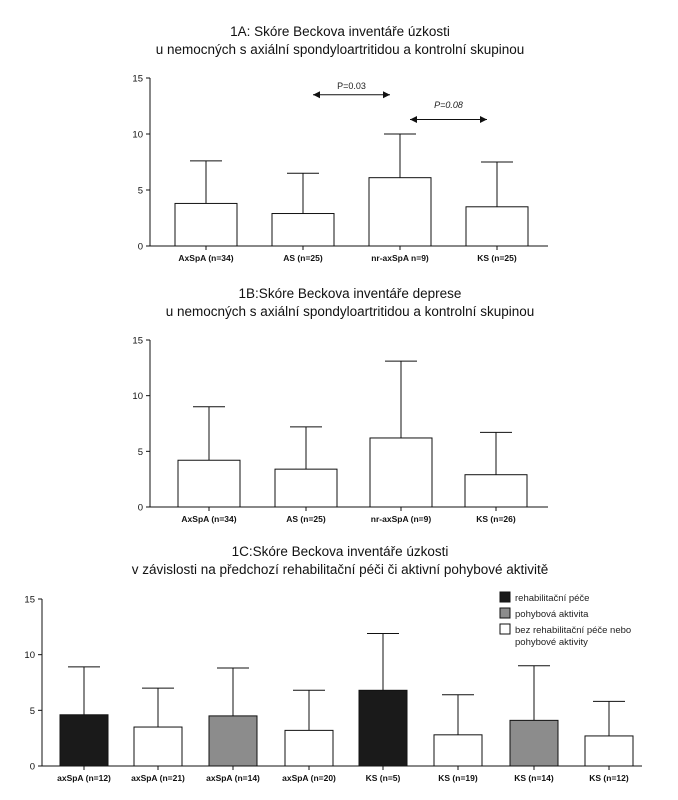  What do you see at coordinates (340, 551) in the screenshot?
I see `chart-title-line1: 1C:Skóre Beckova inventáře úzkosti` at bounding box center [340, 551].